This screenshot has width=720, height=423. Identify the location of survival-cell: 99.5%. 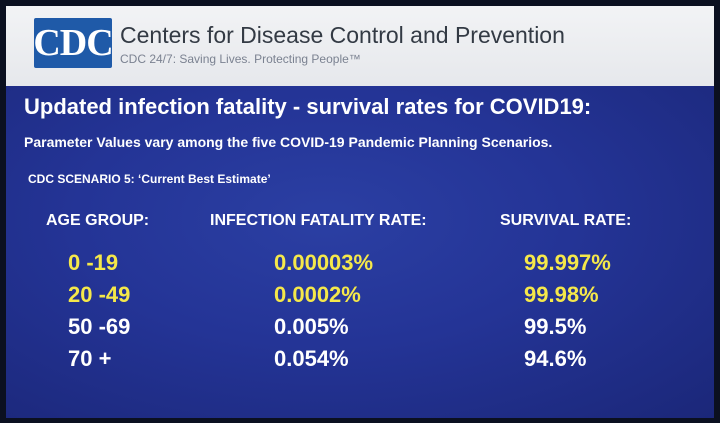
(555, 326).